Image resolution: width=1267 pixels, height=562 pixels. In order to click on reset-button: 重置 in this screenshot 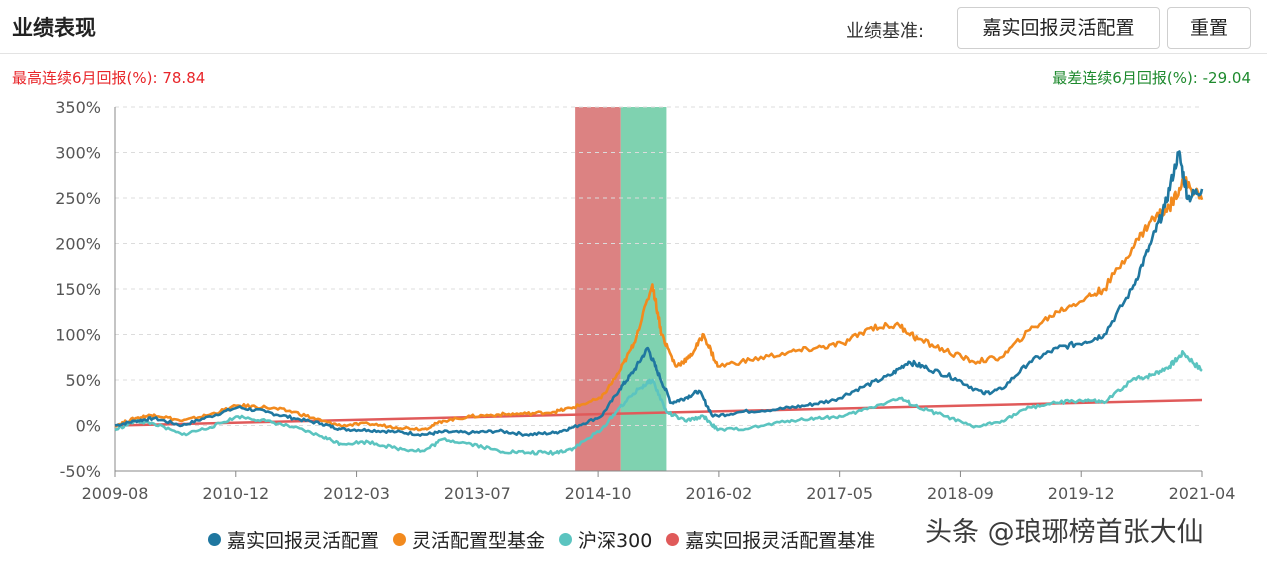, I will do `click(1209, 28)`.